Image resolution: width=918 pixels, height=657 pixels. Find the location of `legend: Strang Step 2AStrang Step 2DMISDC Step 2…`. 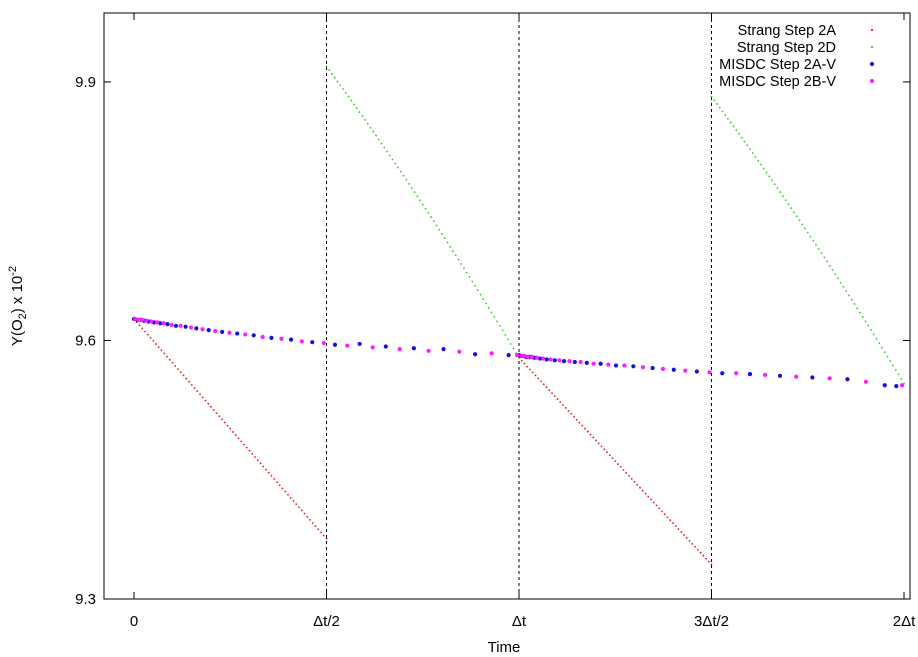

legend: Strang Step 2AStrang Step 2DMISDC Step 2… is located at coordinates (796, 56).